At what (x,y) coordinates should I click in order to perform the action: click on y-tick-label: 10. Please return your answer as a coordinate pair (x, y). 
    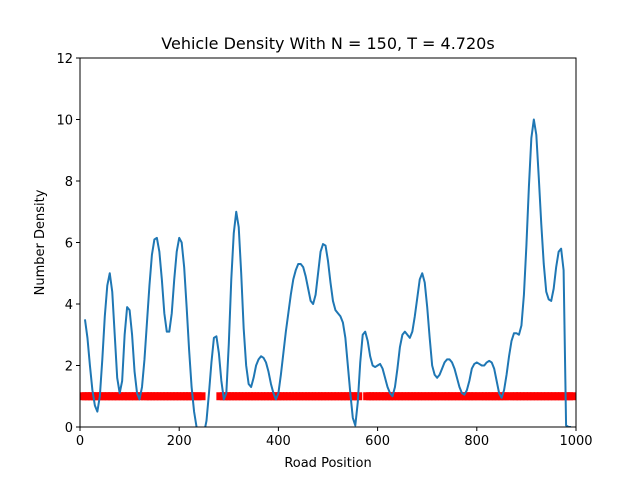
    Looking at the image, I should click on (64, 121).